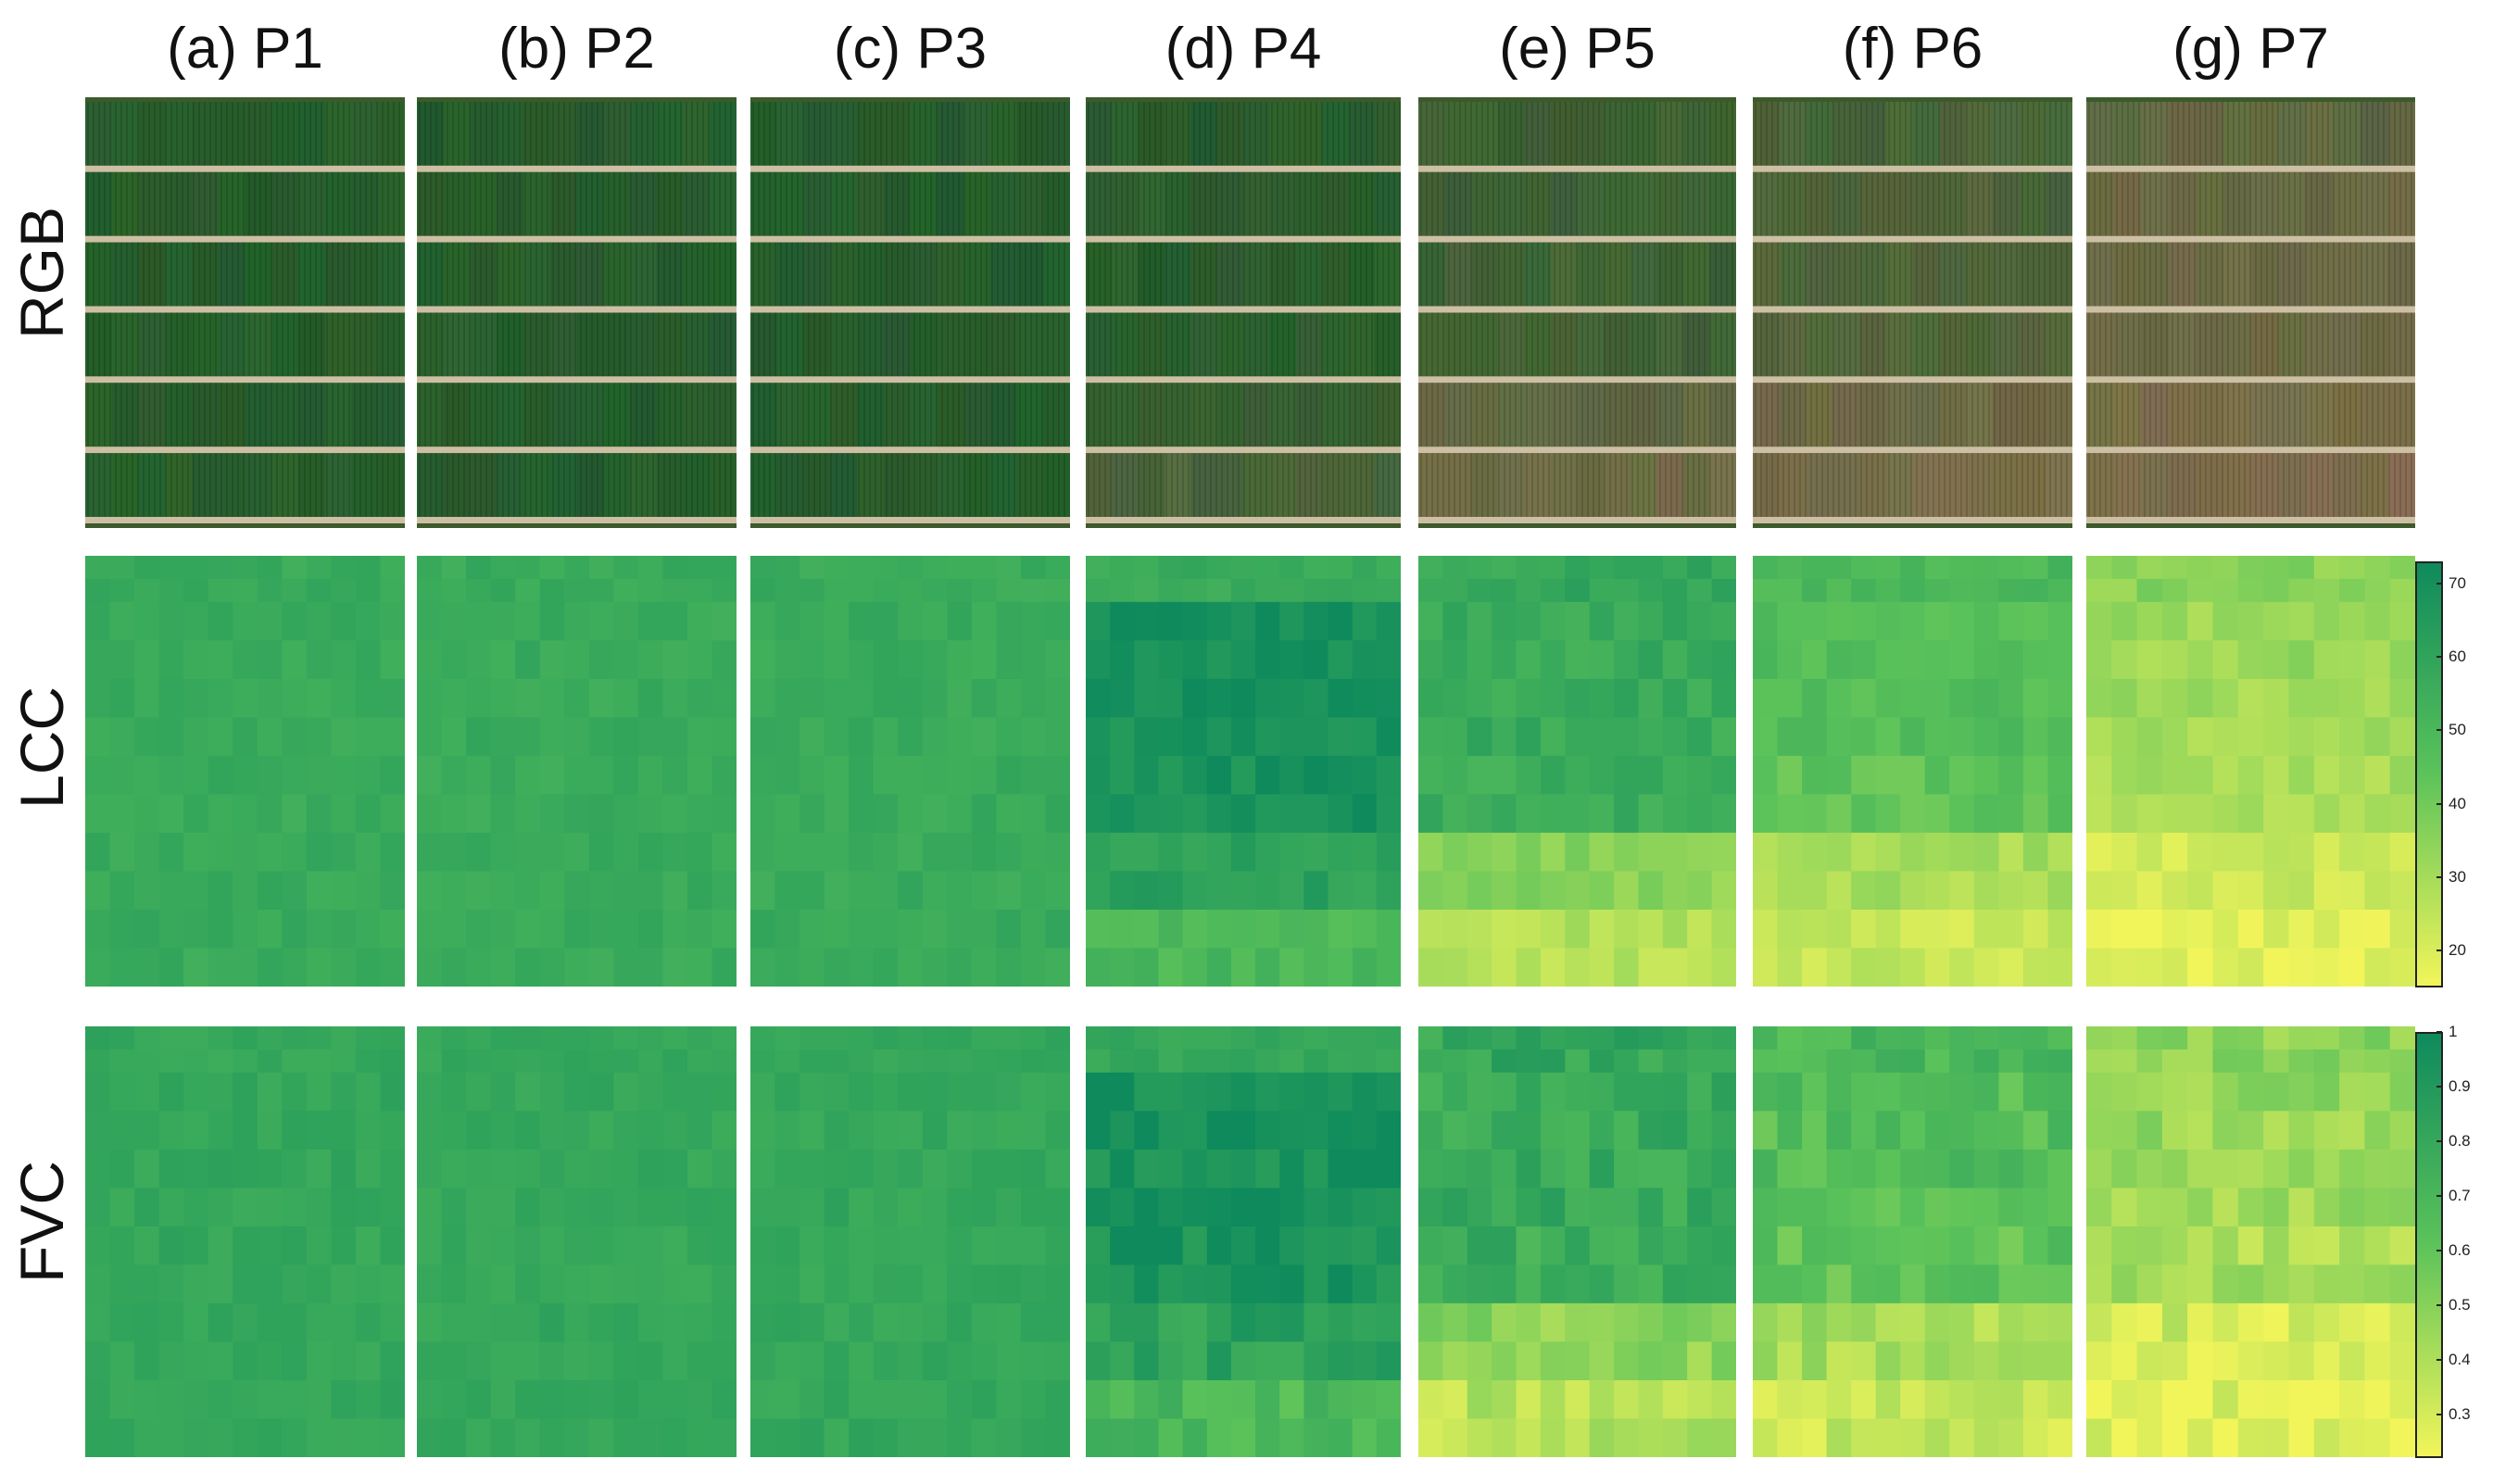 This screenshot has width=2493, height=1484. I want to click on rgb-image-p6, so click(1913, 313).